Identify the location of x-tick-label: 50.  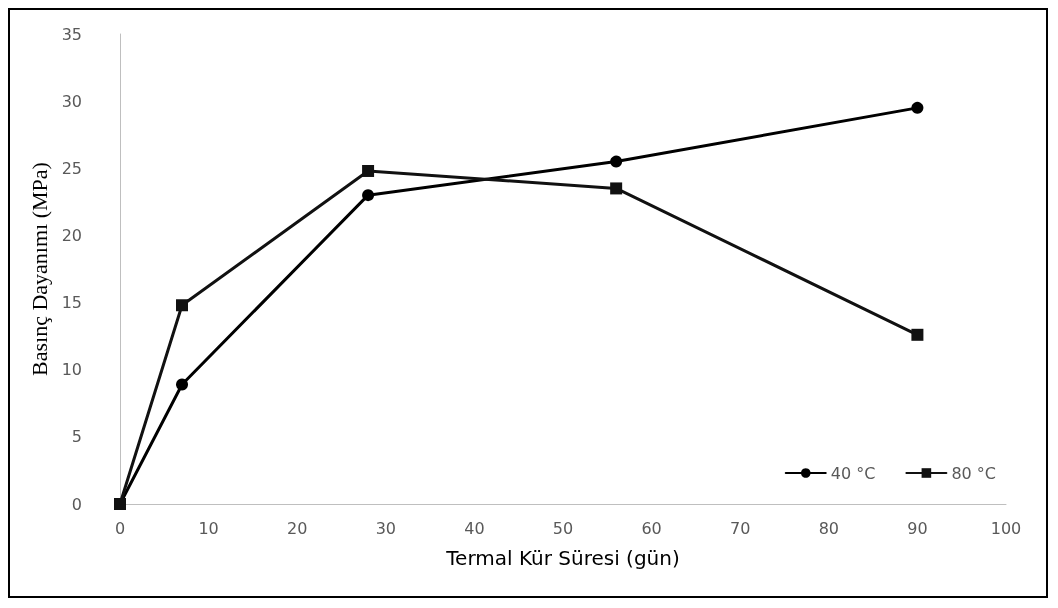
(563, 528).